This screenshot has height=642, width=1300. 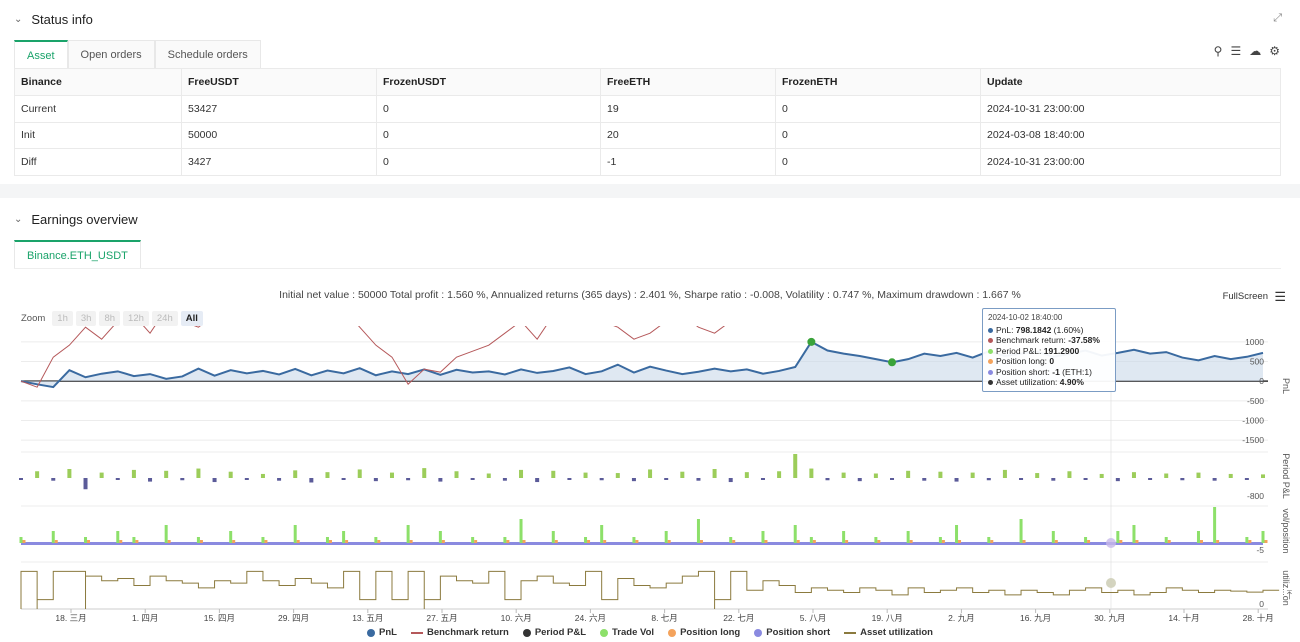 I want to click on tab-binance-eth-usdt: Binance.ETH_USDT, so click(x=77, y=254).